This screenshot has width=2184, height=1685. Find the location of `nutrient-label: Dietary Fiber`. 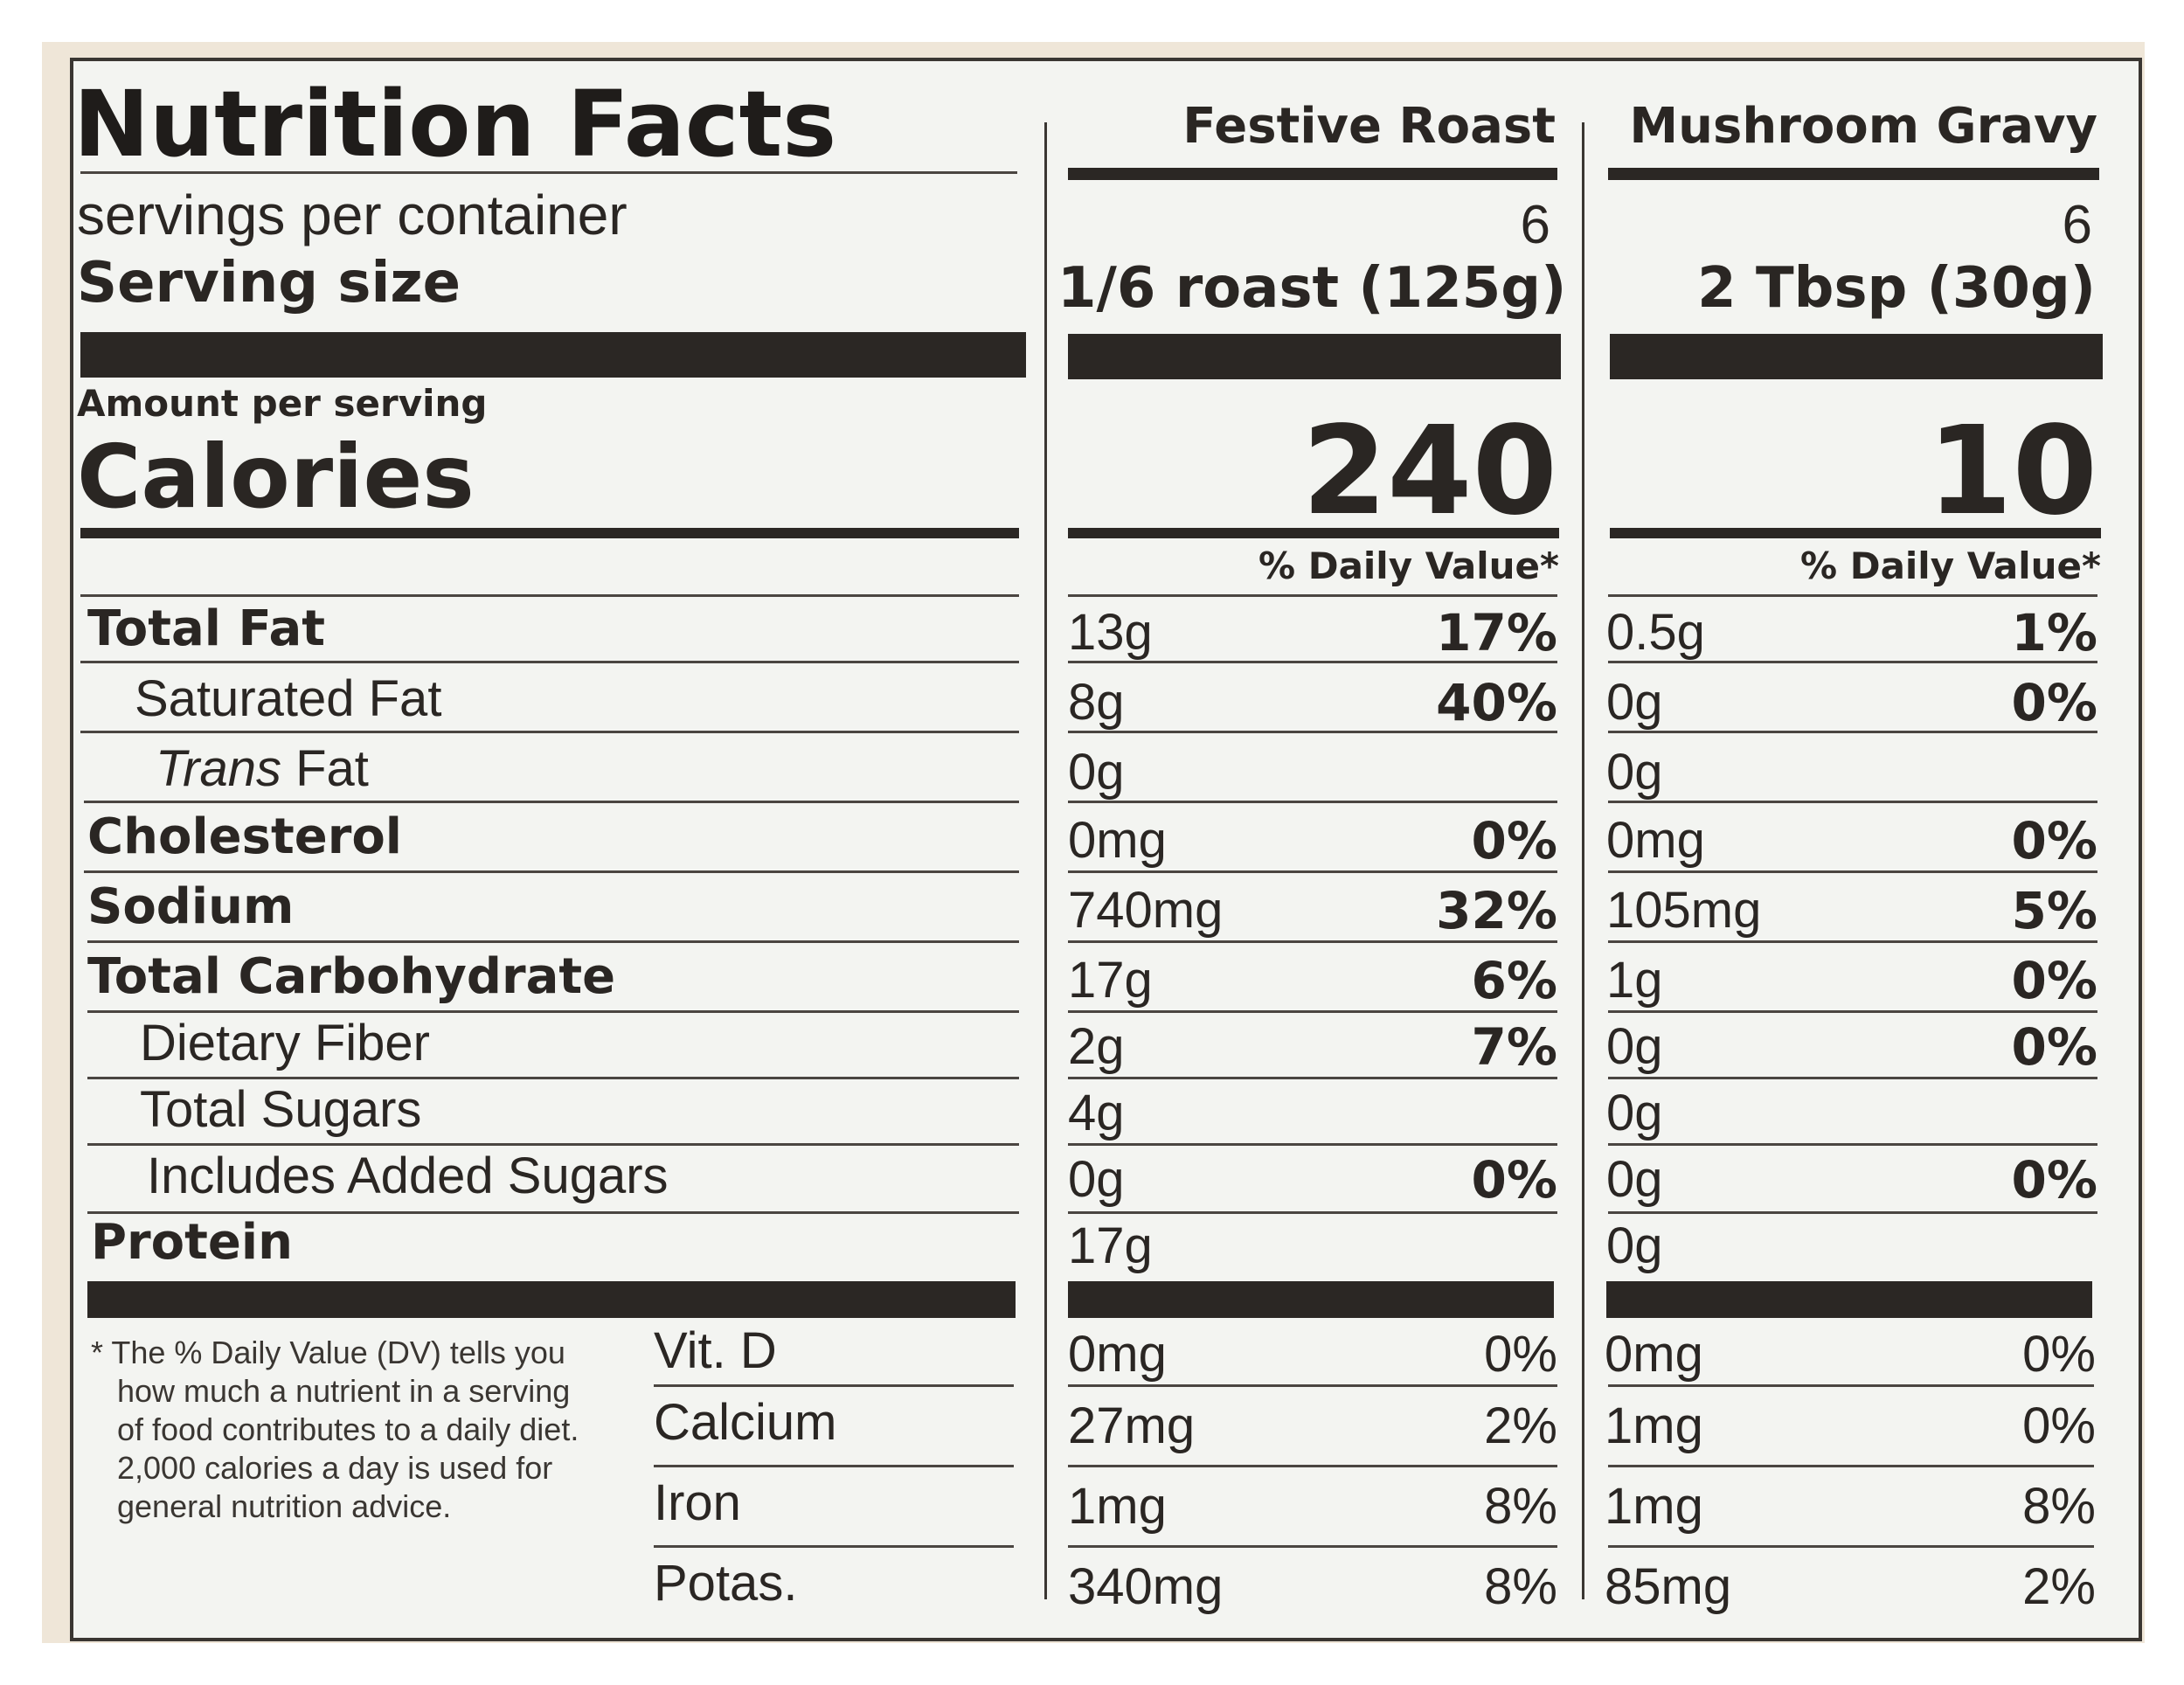

nutrient-label: Dietary Fiber is located at coordinates (285, 1043).